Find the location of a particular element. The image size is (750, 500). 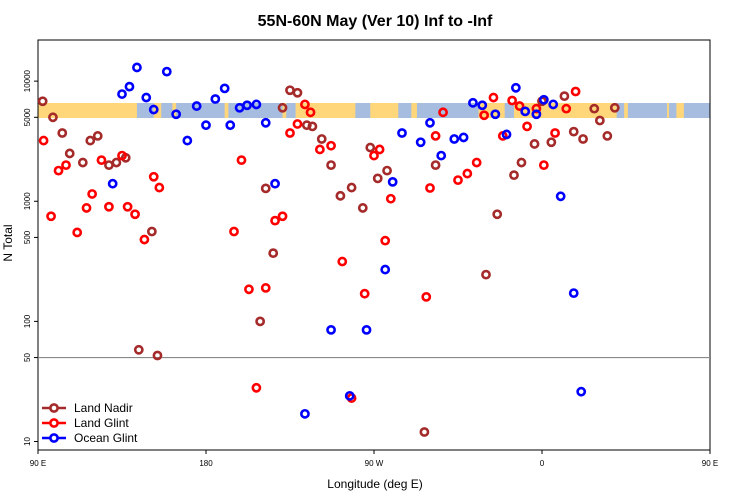

x-tick-label: 0 is located at coordinates (542, 463).